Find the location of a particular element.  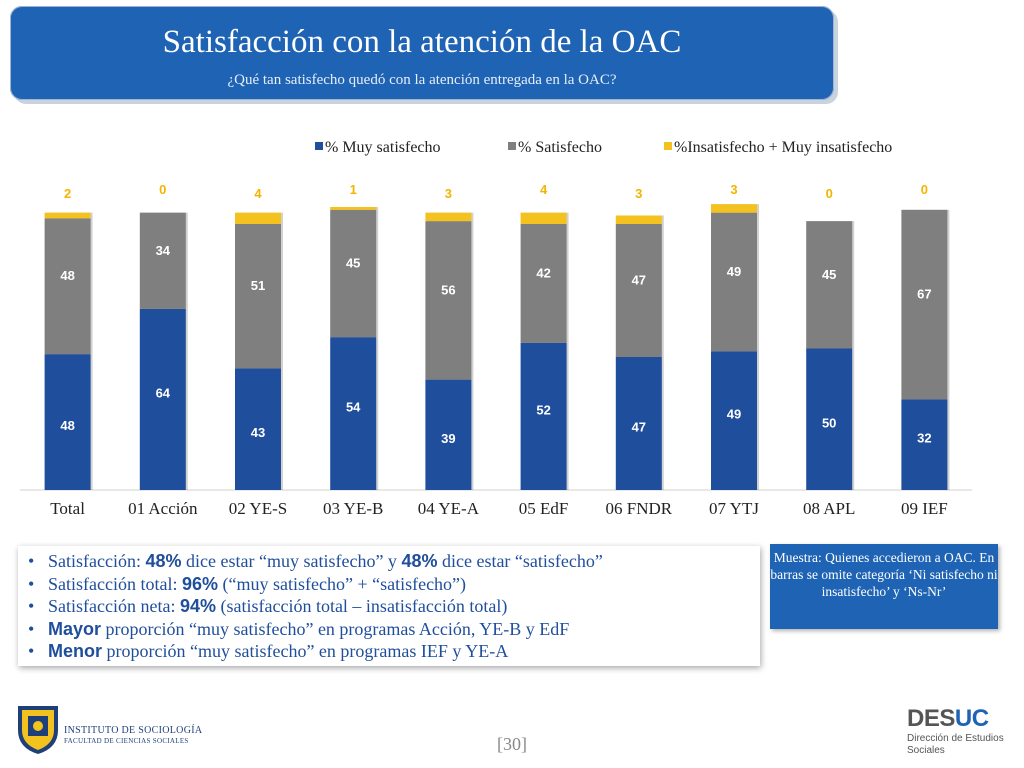

data-label: 67 is located at coordinates (924, 294).